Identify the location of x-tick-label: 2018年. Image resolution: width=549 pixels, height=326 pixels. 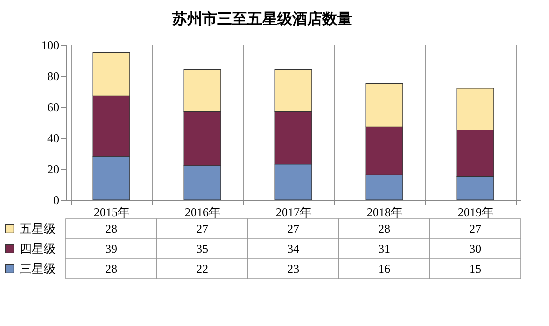
(385, 213).